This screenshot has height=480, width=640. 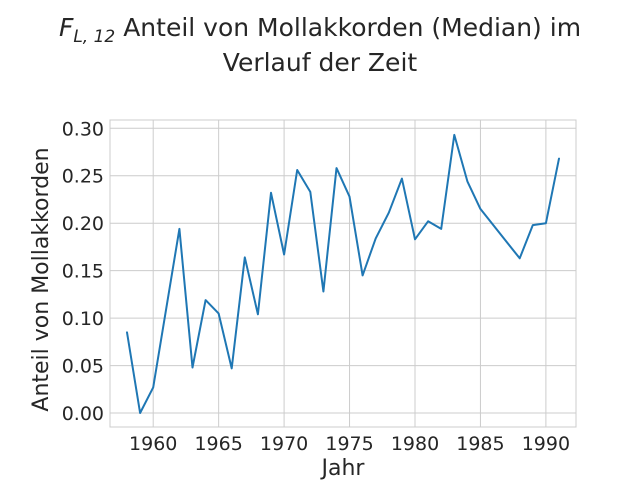 I want to click on title-symbol: F, so click(x=66, y=27).